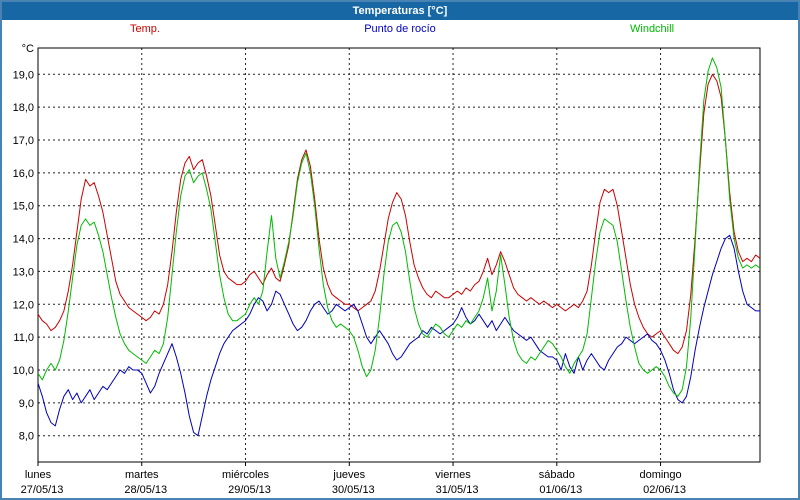  Describe the element at coordinates (23, 141) in the screenshot. I see `y-tick-label: 17,0` at that location.